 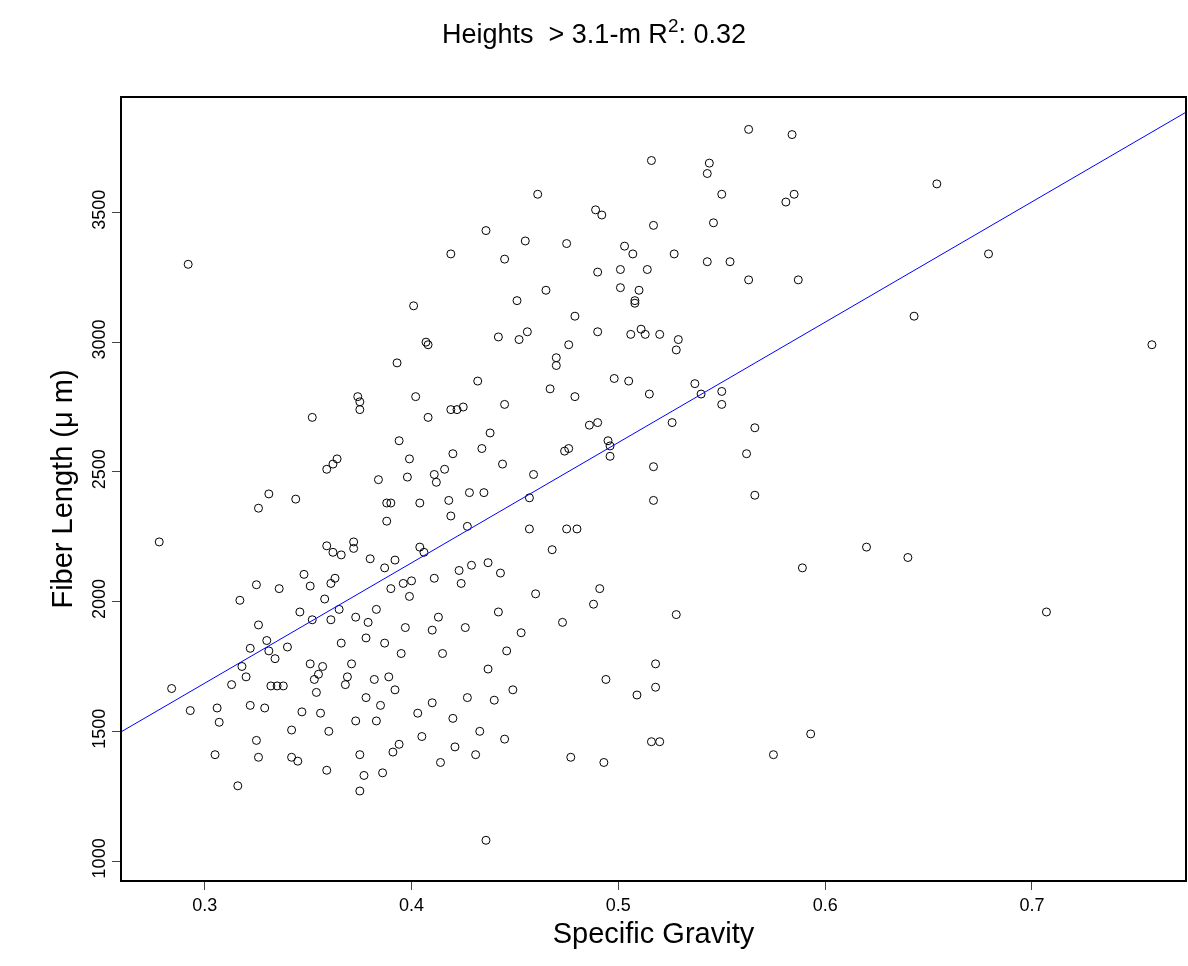 I want to click on x-tick-label: 0.3, so click(x=205, y=905).